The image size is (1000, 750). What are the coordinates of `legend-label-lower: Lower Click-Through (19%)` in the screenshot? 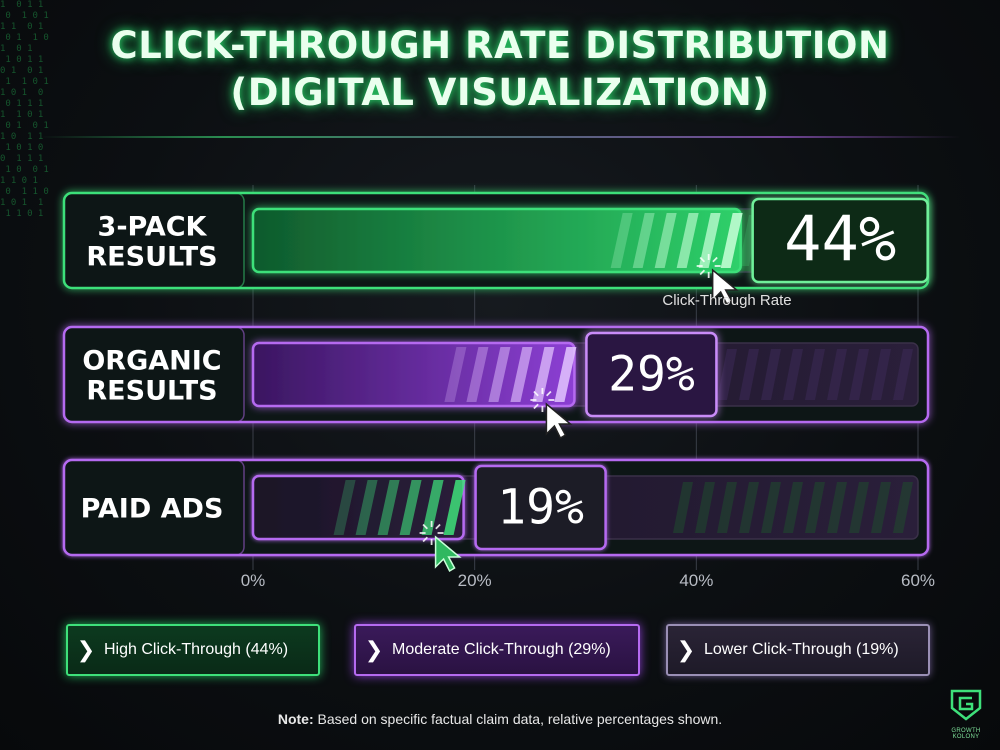 It's located at (801, 649).